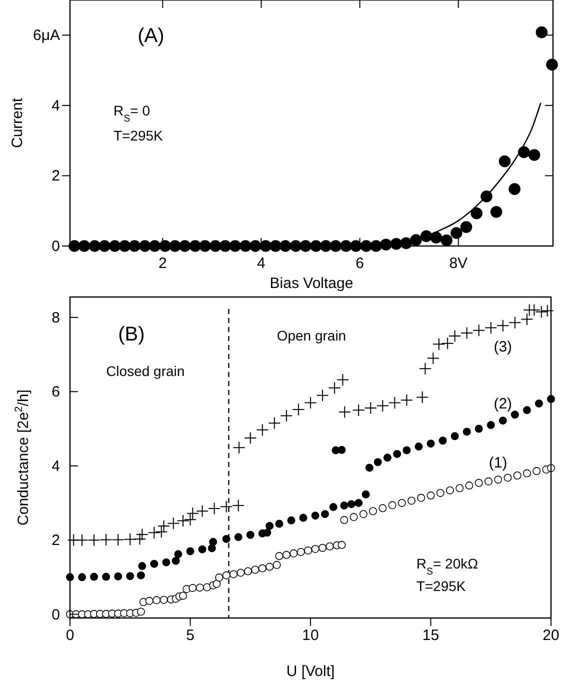  Describe the element at coordinates (312, 283) in the screenshot. I see `x-axis-title: Bias Voltage` at that location.